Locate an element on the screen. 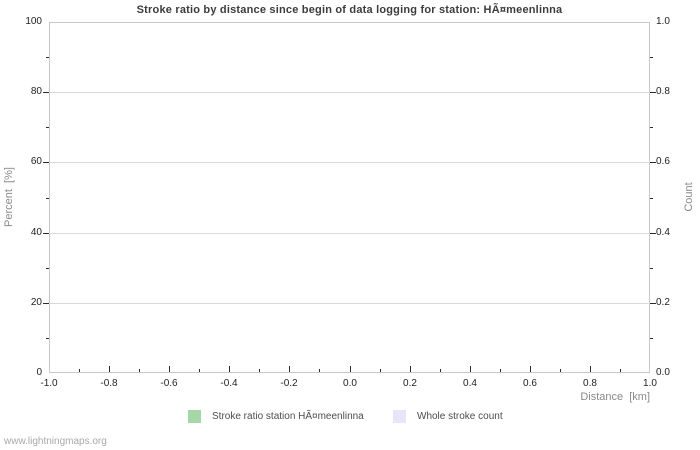 The height and width of the screenshot is (450, 700). y-axis-tick-label: 20 is located at coordinates (36, 302).